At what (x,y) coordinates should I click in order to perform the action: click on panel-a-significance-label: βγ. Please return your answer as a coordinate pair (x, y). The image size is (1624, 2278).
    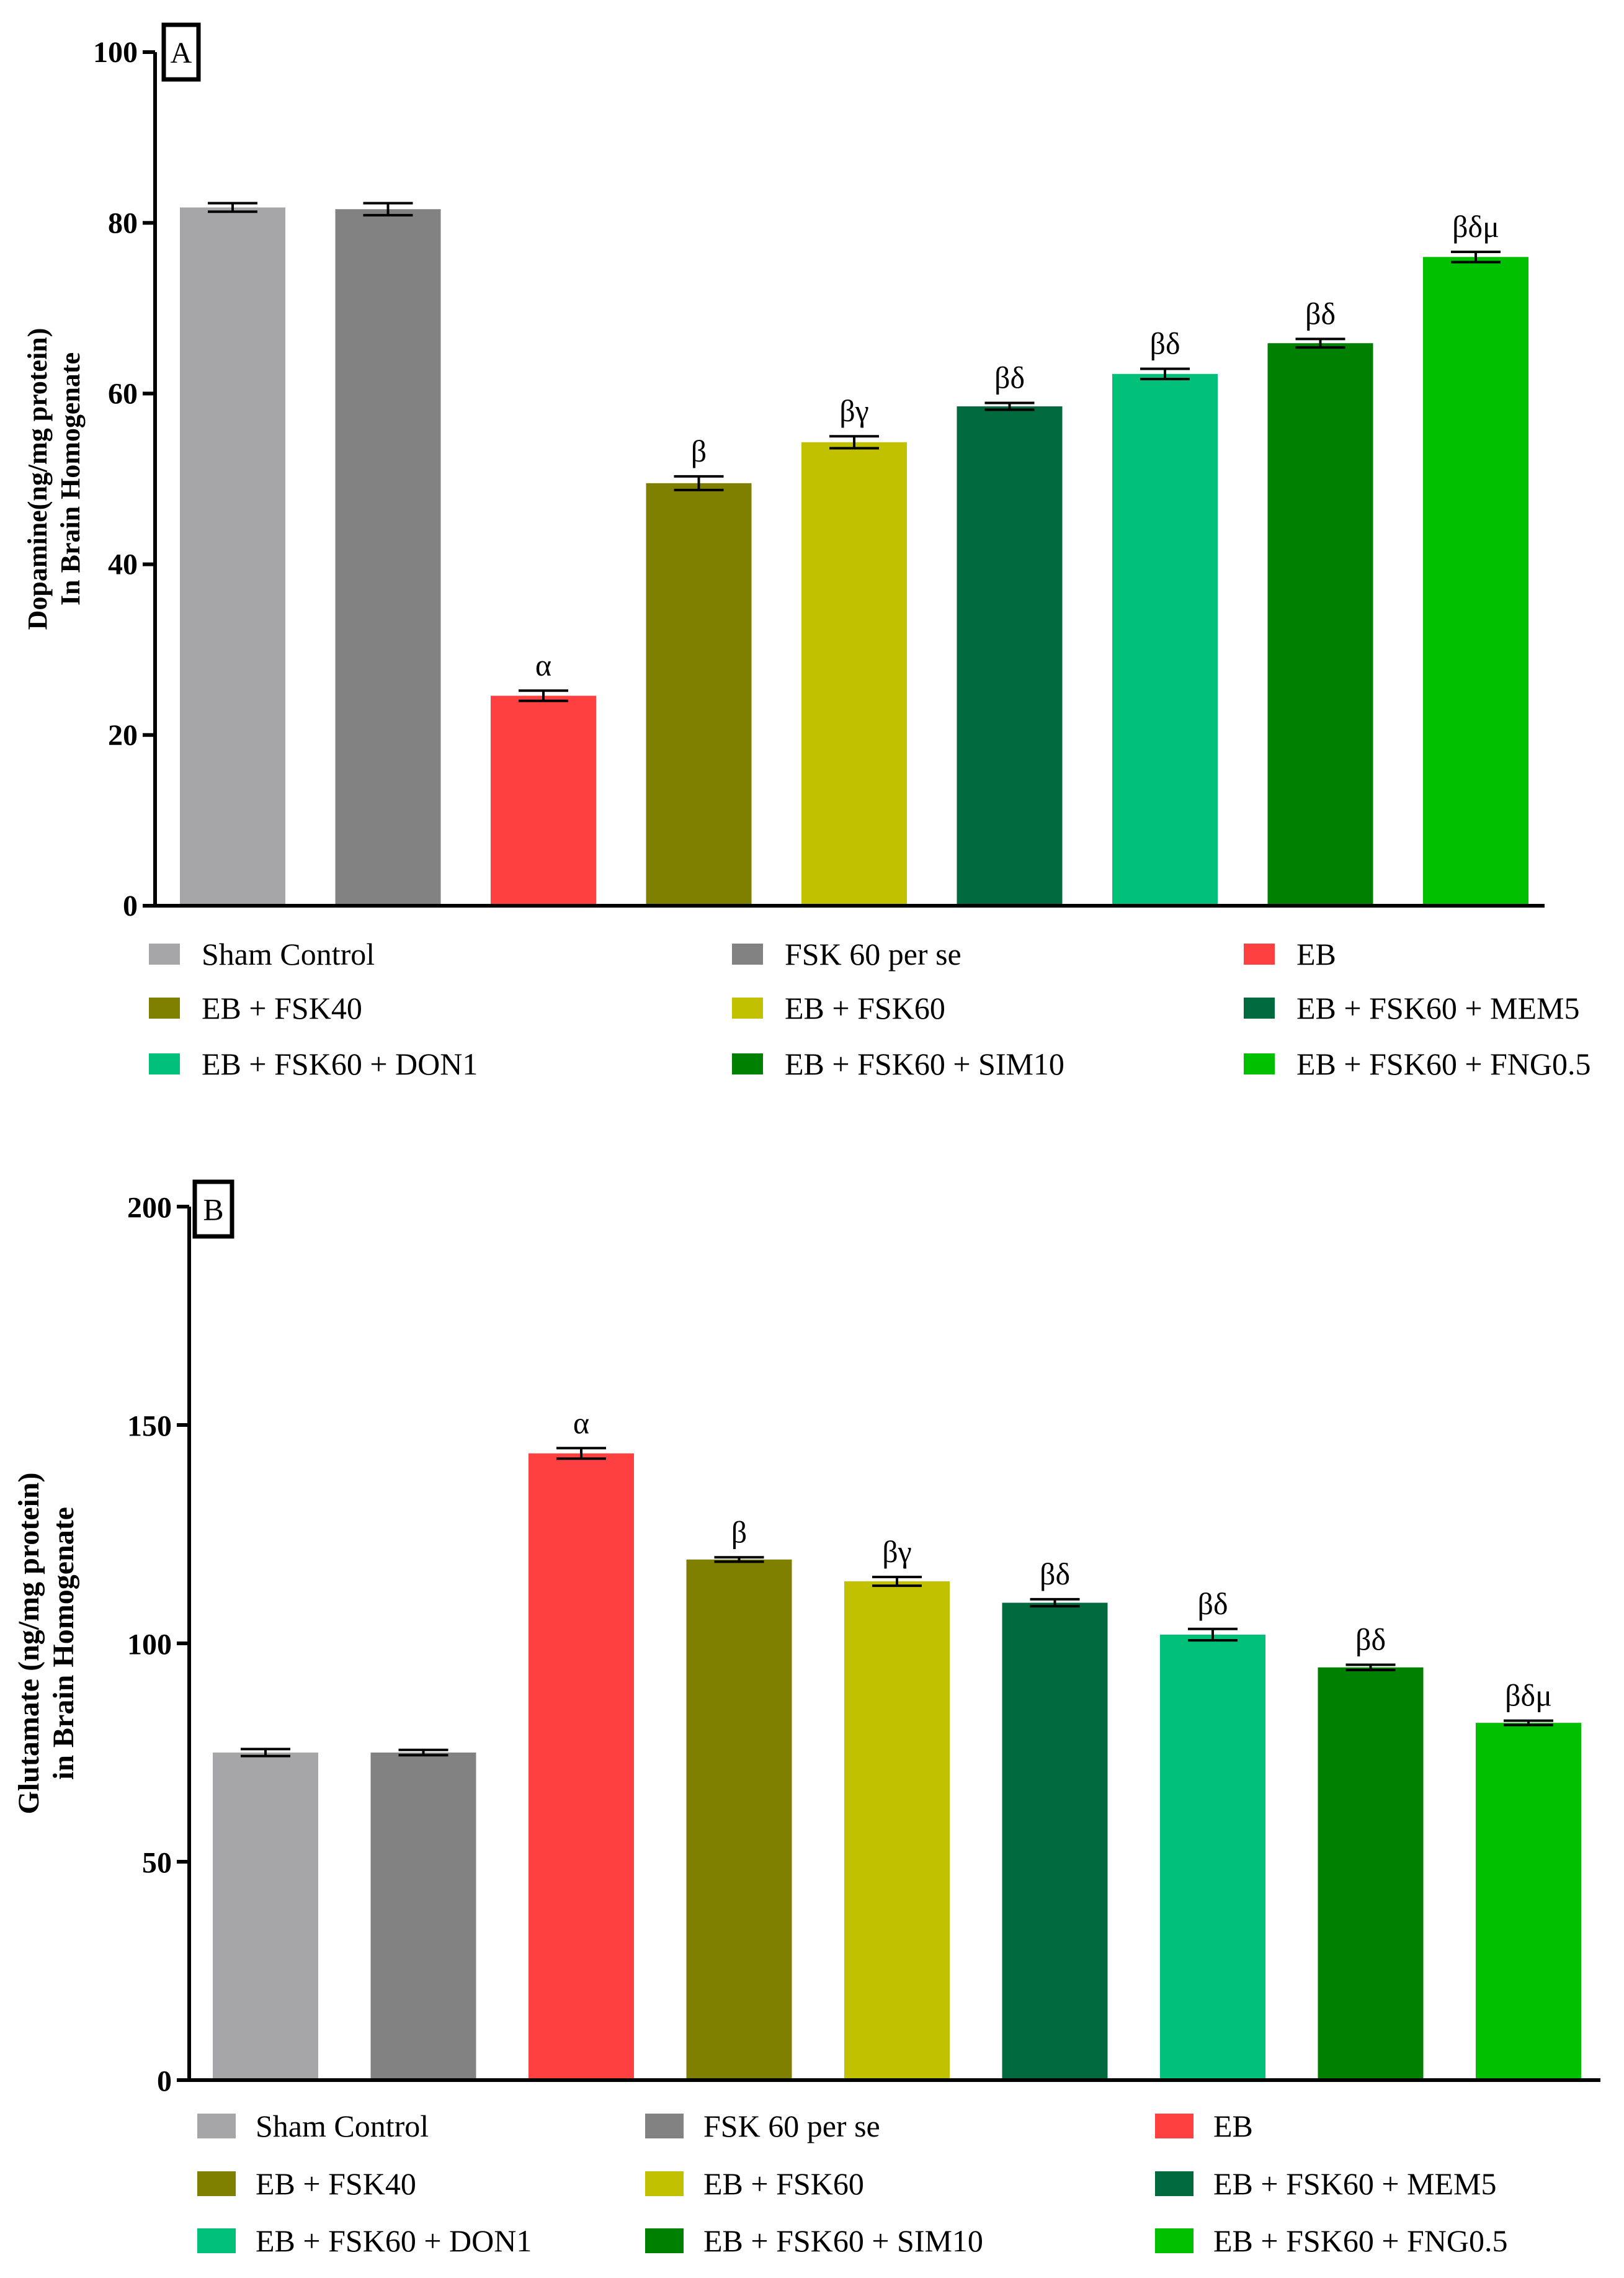
    Looking at the image, I should click on (854, 410).